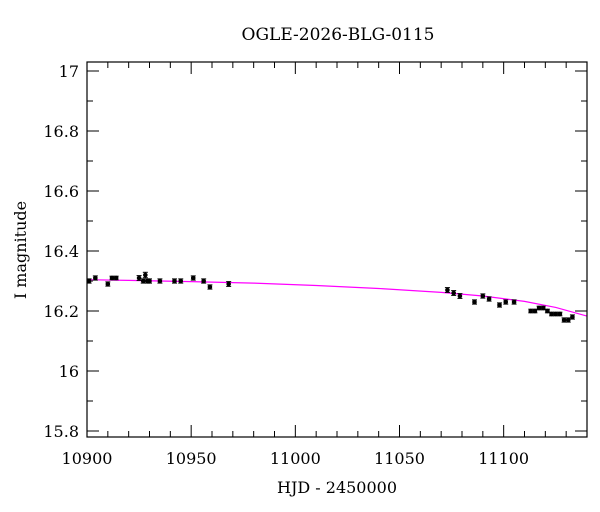 The width and height of the screenshot is (600, 512). What do you see at coordinates (338, 35) in the screenshot?
I see `chart-title: OGLE-2026-BLG-0115` at bounding box center [338, 35].